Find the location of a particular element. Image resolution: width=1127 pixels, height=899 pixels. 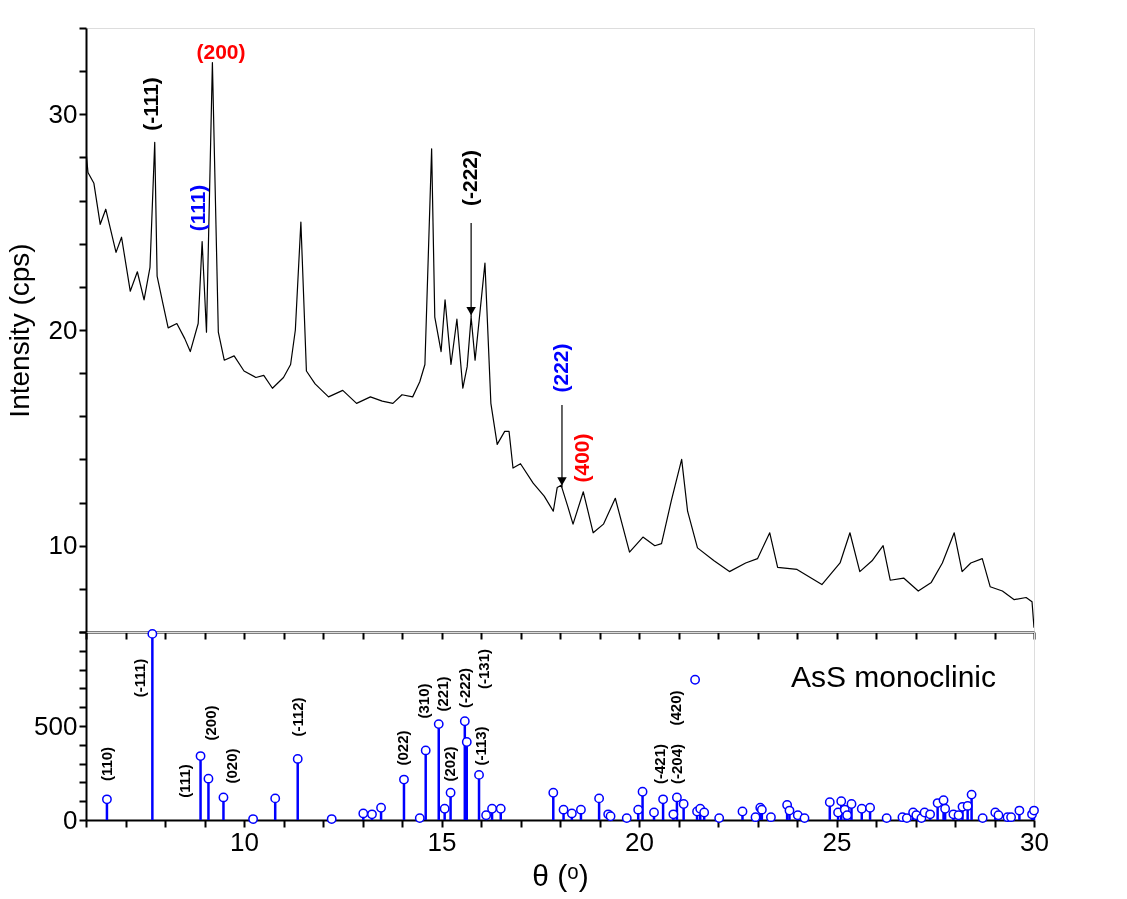

text: AsS monoclinic is located at coordinates (893, 676).